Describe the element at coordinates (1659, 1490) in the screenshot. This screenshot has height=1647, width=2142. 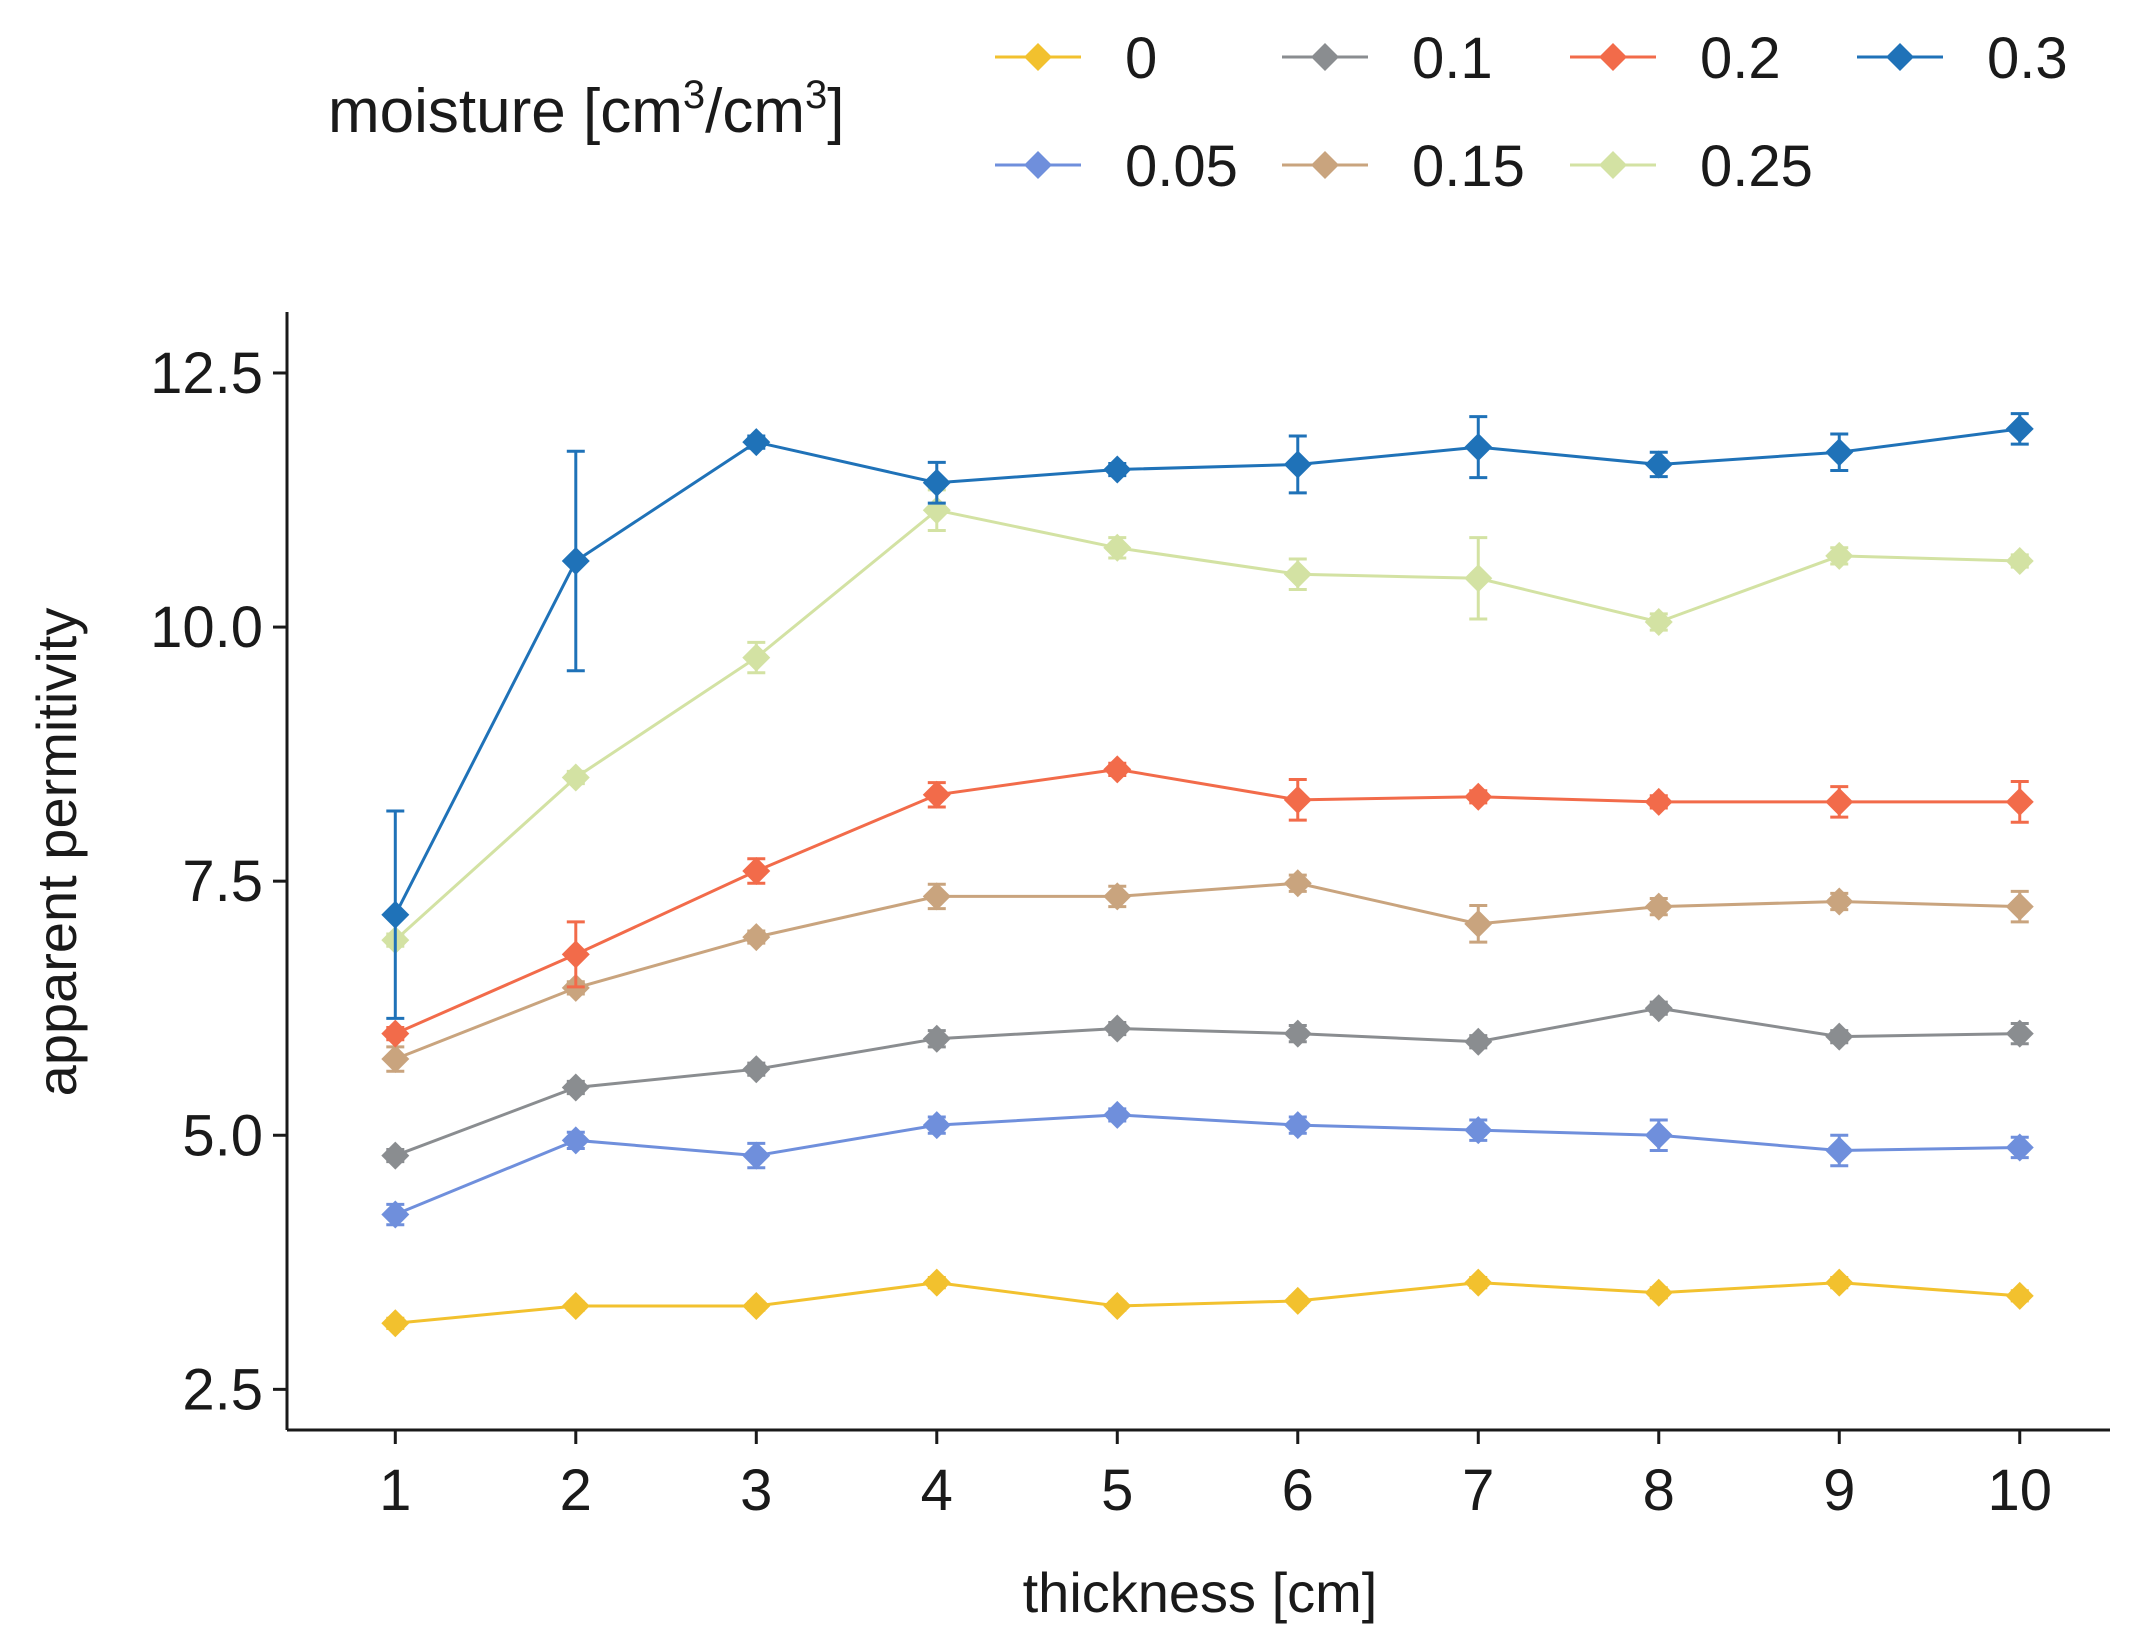
I see `x-tick-label: 8` at that location.